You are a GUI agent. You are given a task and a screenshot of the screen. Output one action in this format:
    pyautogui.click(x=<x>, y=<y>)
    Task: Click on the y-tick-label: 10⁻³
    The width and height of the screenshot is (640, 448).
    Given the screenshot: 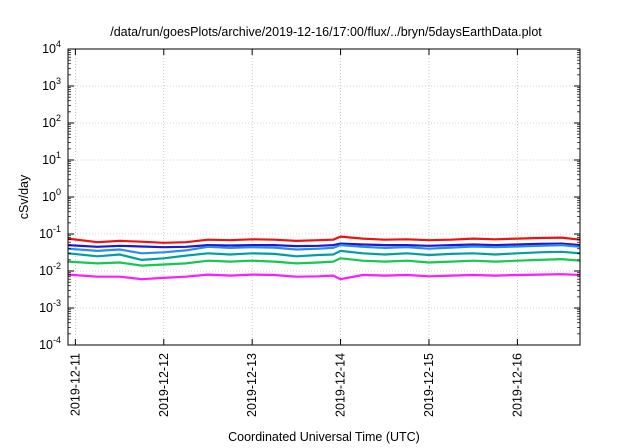 What is the action you would take?
    pyautogui.click(x=50, y=306)
    